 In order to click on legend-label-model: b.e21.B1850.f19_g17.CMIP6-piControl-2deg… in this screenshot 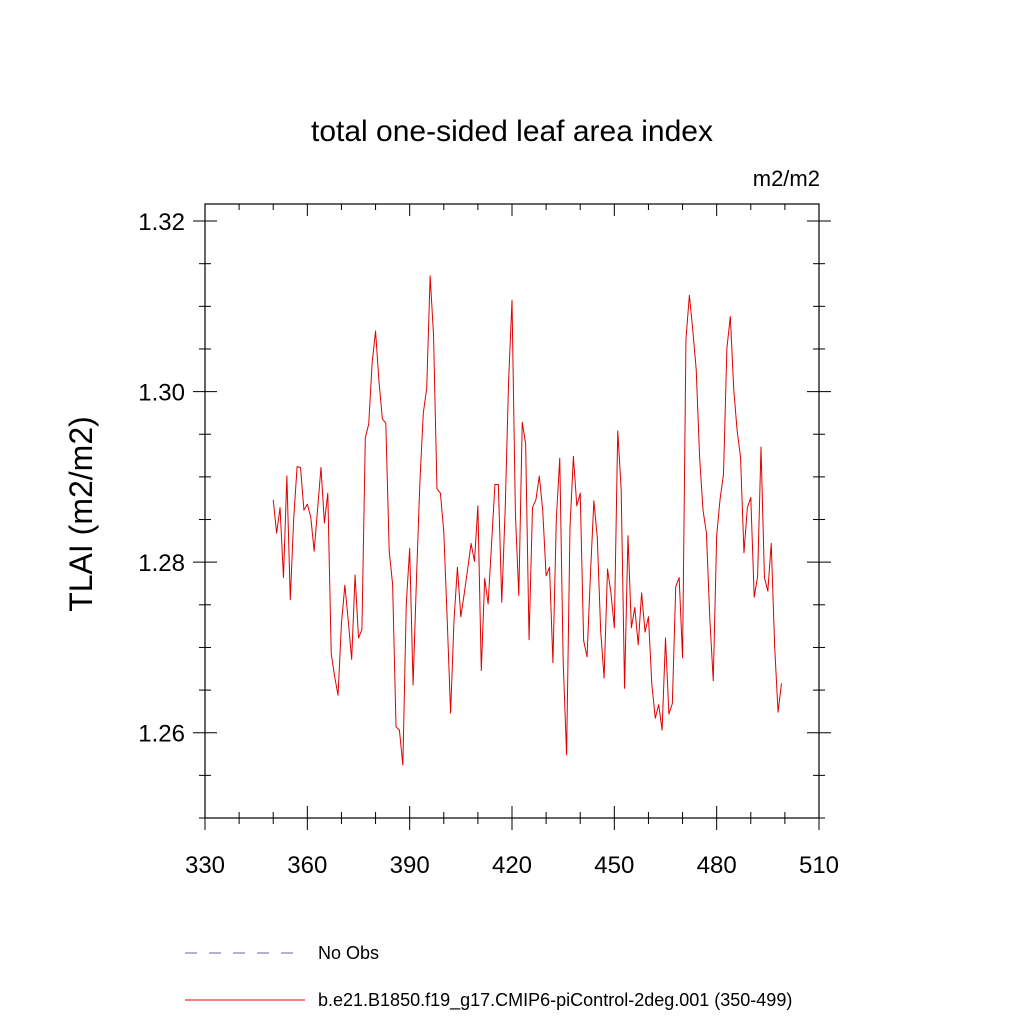, I will do `click(555, 1000)`.